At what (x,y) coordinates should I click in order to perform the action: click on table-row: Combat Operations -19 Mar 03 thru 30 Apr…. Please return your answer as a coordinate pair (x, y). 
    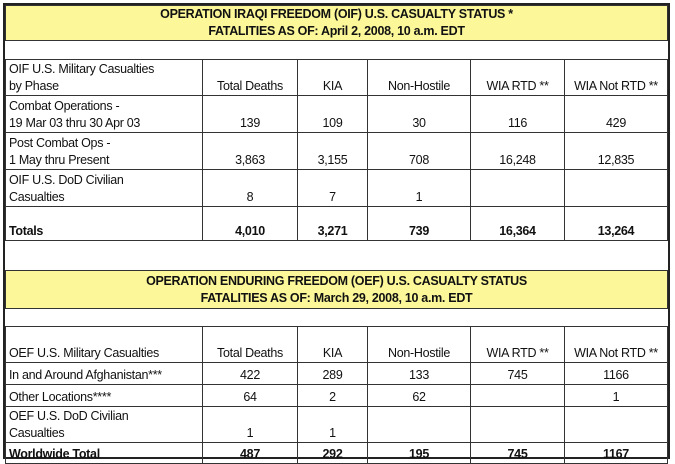
    Looking at the image, I should click on (336, 114).